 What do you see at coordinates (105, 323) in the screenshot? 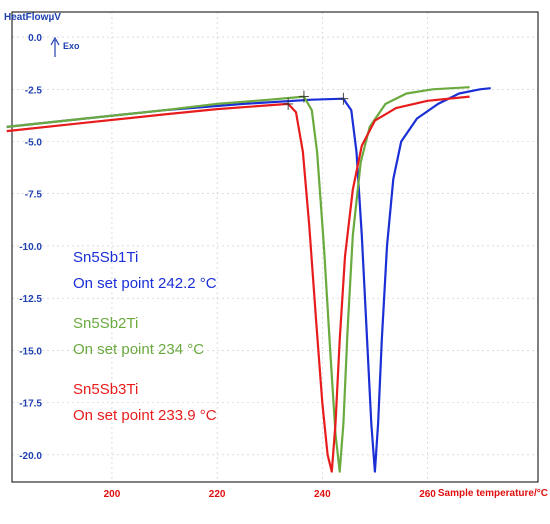
I see `annotation-label: Sn5Sb2Ti` at bounding box center [105, 323].